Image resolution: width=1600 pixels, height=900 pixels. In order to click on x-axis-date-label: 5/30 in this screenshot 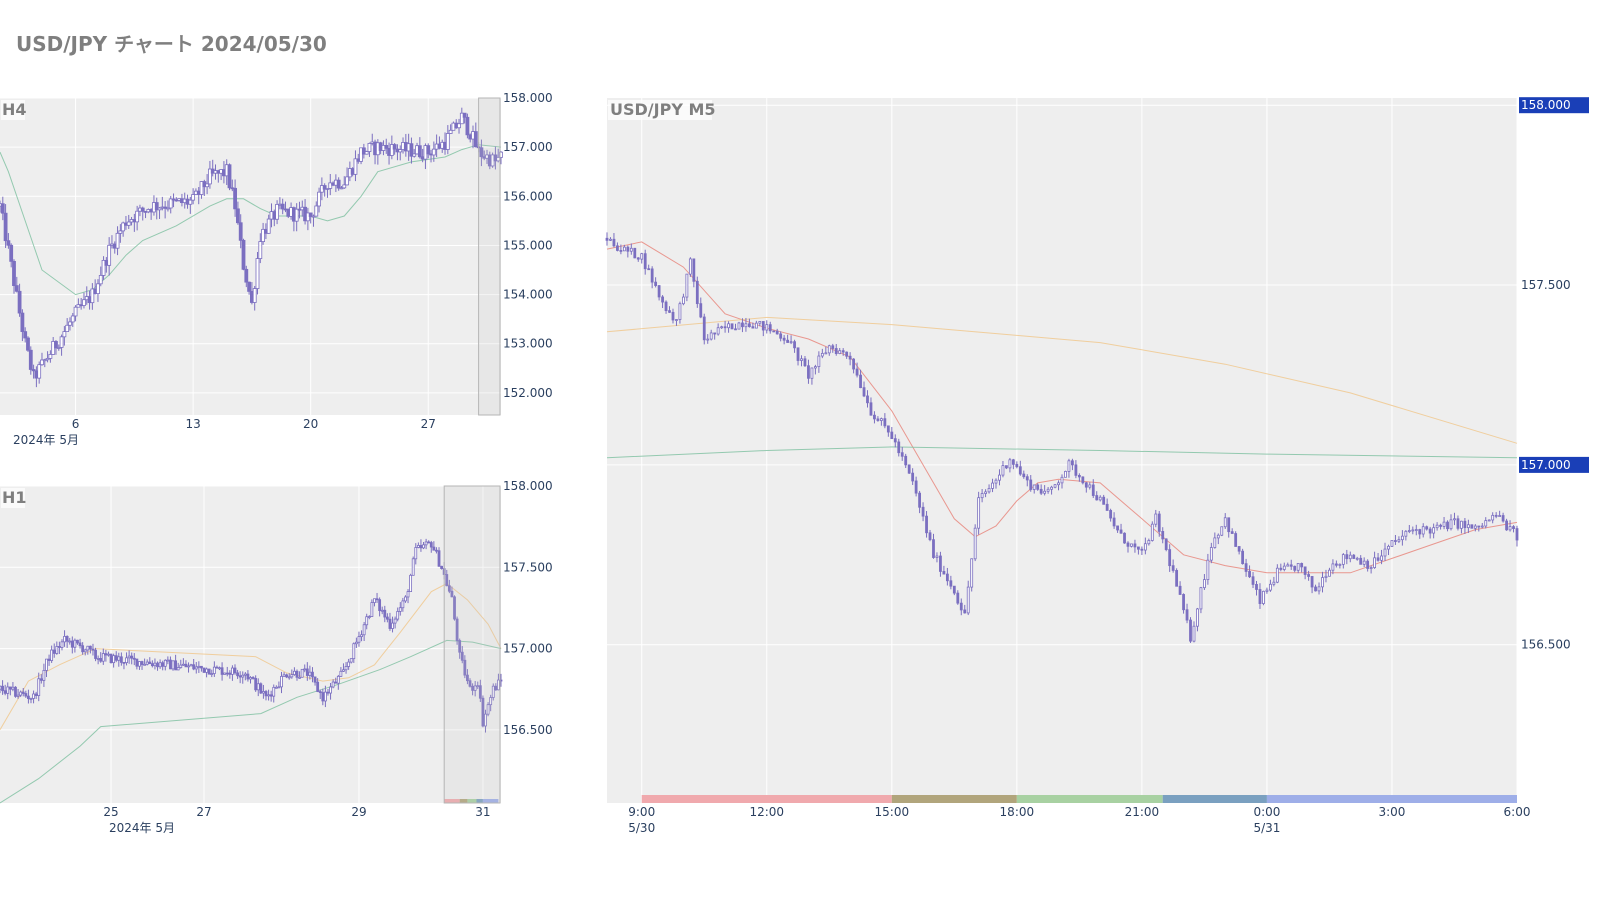, I will do `click(641, 828)`.